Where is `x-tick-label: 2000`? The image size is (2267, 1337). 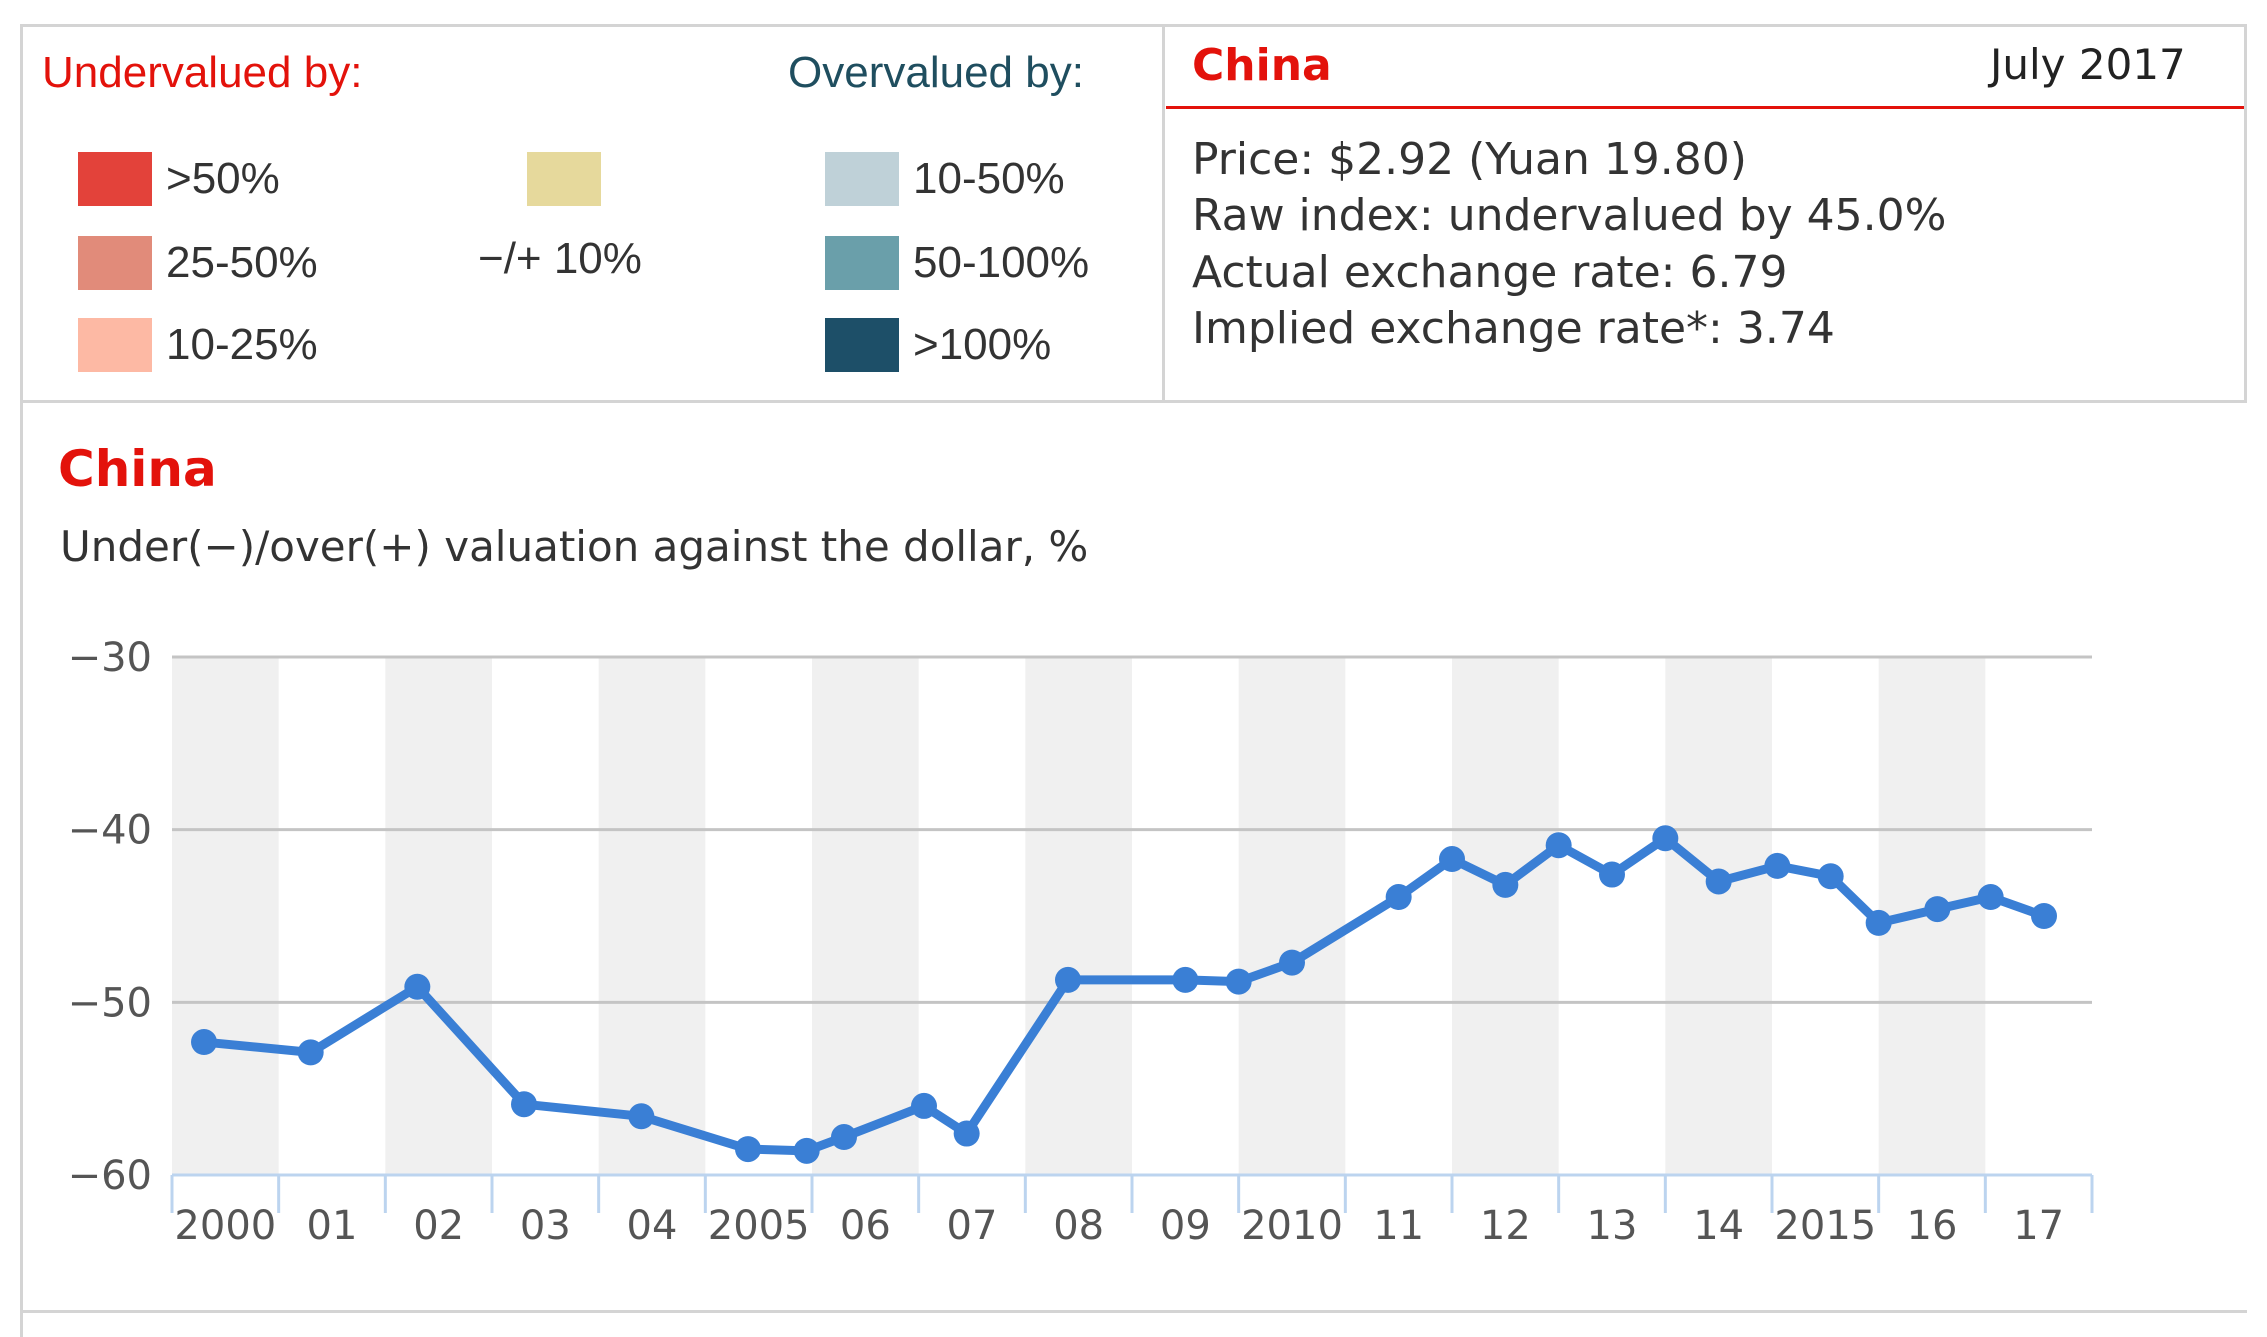
x-tick-label: 2000 is located at coordinates (225, 1226).